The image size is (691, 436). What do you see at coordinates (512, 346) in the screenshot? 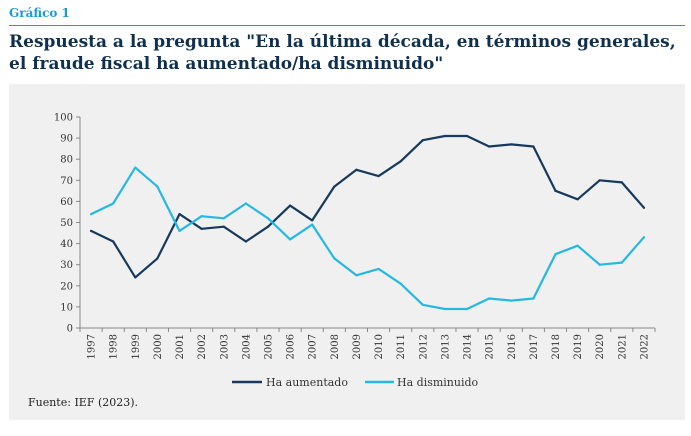
I see `x-tick-label: 2016` at bounding box center [512, 346].